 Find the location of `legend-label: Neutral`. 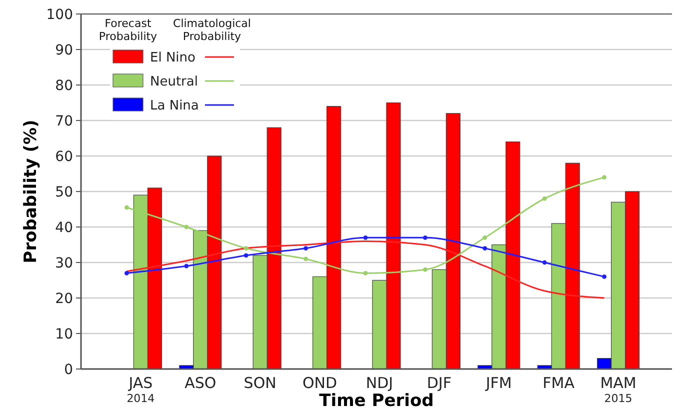

legend-label: Neutral is located at coordinates (174, 82).